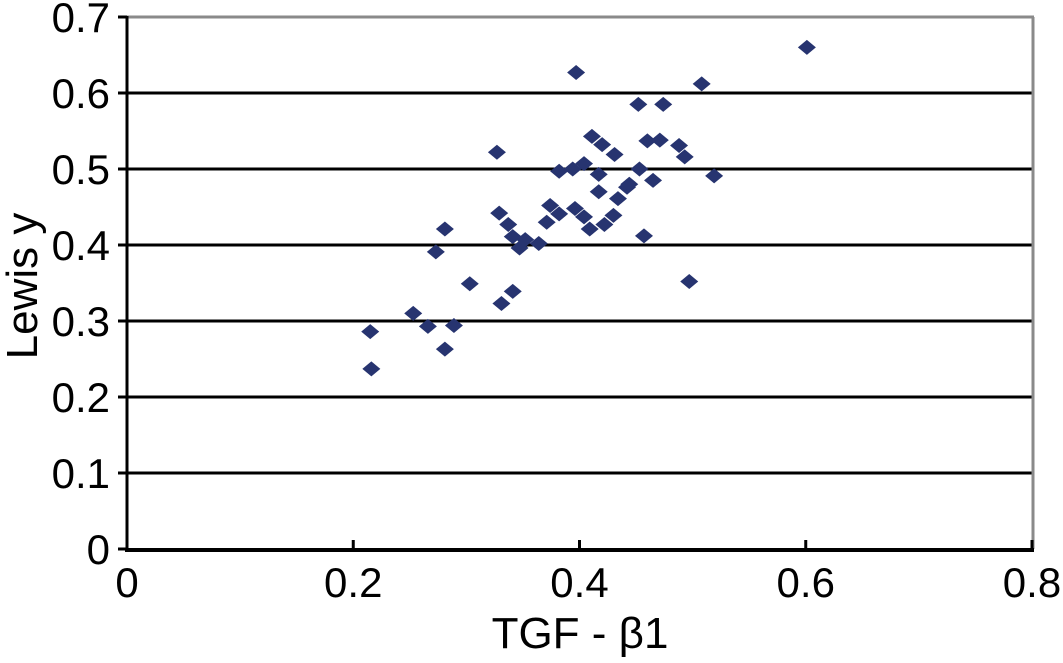 The height and width of the screenshot is (663, 1063). I want to click on y-tick-label: 0.4, so click(81, 245).